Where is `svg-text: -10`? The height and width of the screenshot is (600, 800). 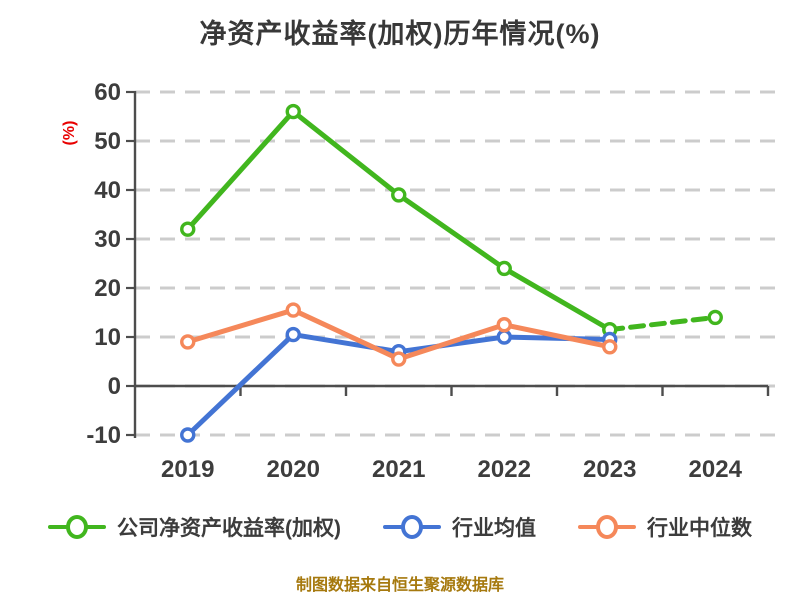
svg-text: -10 is located at coordinates (103, 435).